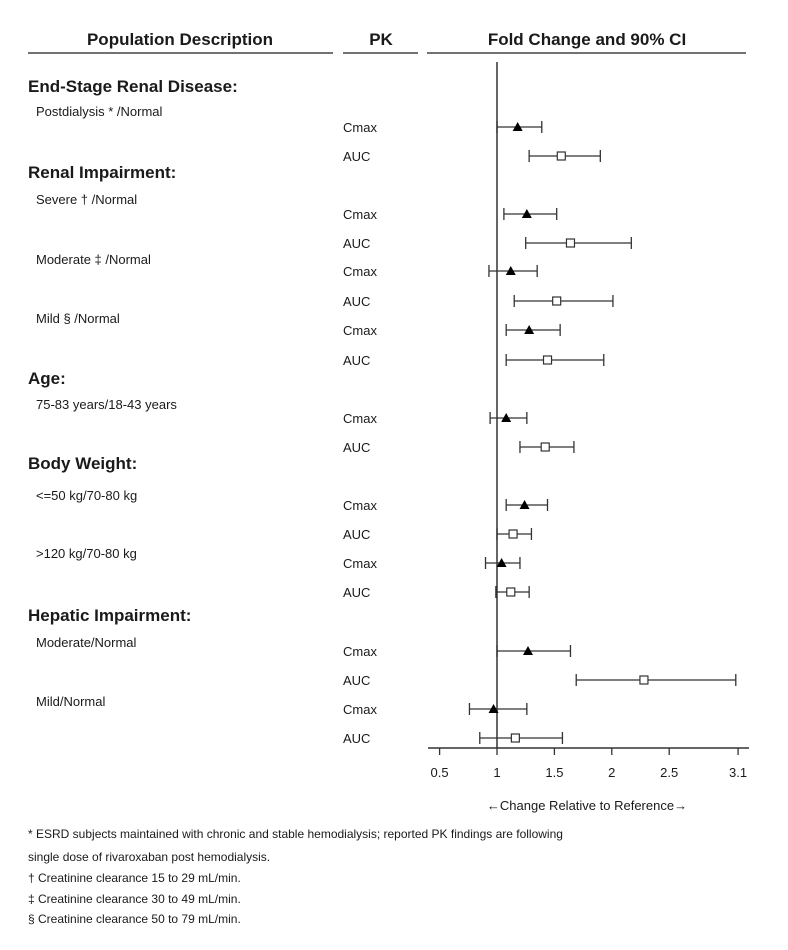 The height and width of the screenshot is (950, 788). I want to click on x-axis-label: ←Change Relative to Reference→, so click(587, 805).